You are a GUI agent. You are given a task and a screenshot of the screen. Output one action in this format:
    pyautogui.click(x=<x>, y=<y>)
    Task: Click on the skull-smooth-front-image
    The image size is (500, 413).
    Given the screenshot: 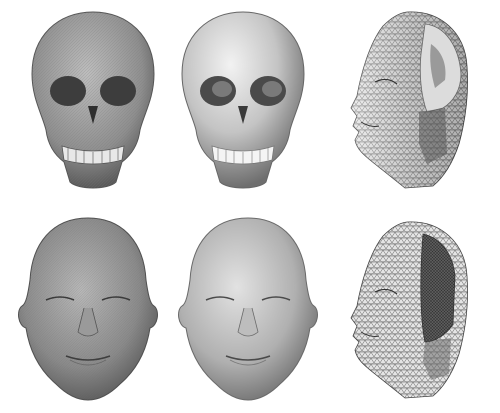 What is the action you would take?
    pyautogui.click(x=243, y=100)
    